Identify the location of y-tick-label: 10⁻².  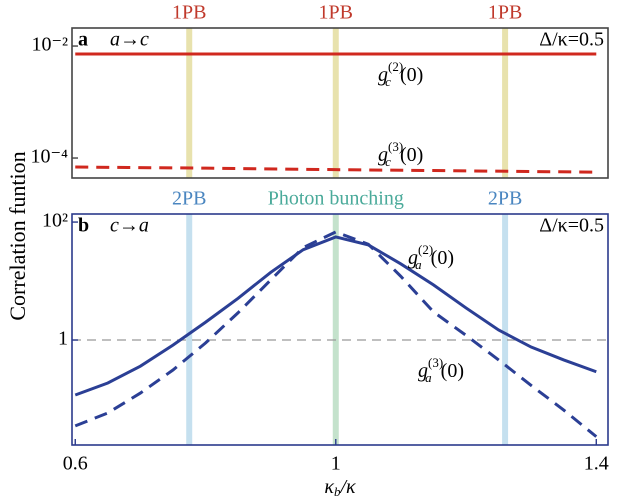
(49, 45).